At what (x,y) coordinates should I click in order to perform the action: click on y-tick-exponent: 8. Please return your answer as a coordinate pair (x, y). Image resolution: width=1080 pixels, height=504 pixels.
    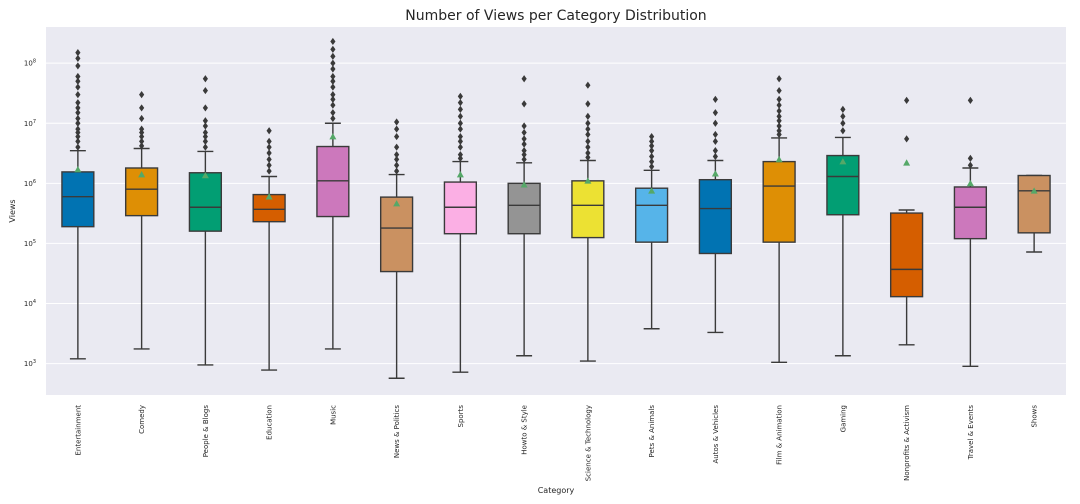
    Looking at the image, I should click on (34, 62).